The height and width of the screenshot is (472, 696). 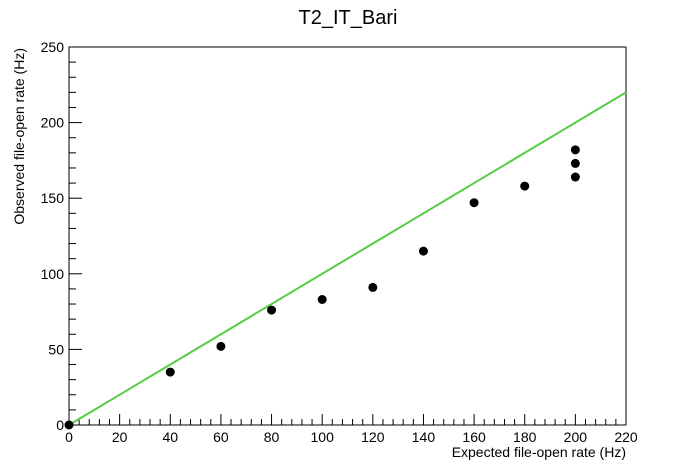 What do you see at coordinates (170, 437) in the screenshot?
I see `x-tick-label: 40` at bounding box center [170, 437].